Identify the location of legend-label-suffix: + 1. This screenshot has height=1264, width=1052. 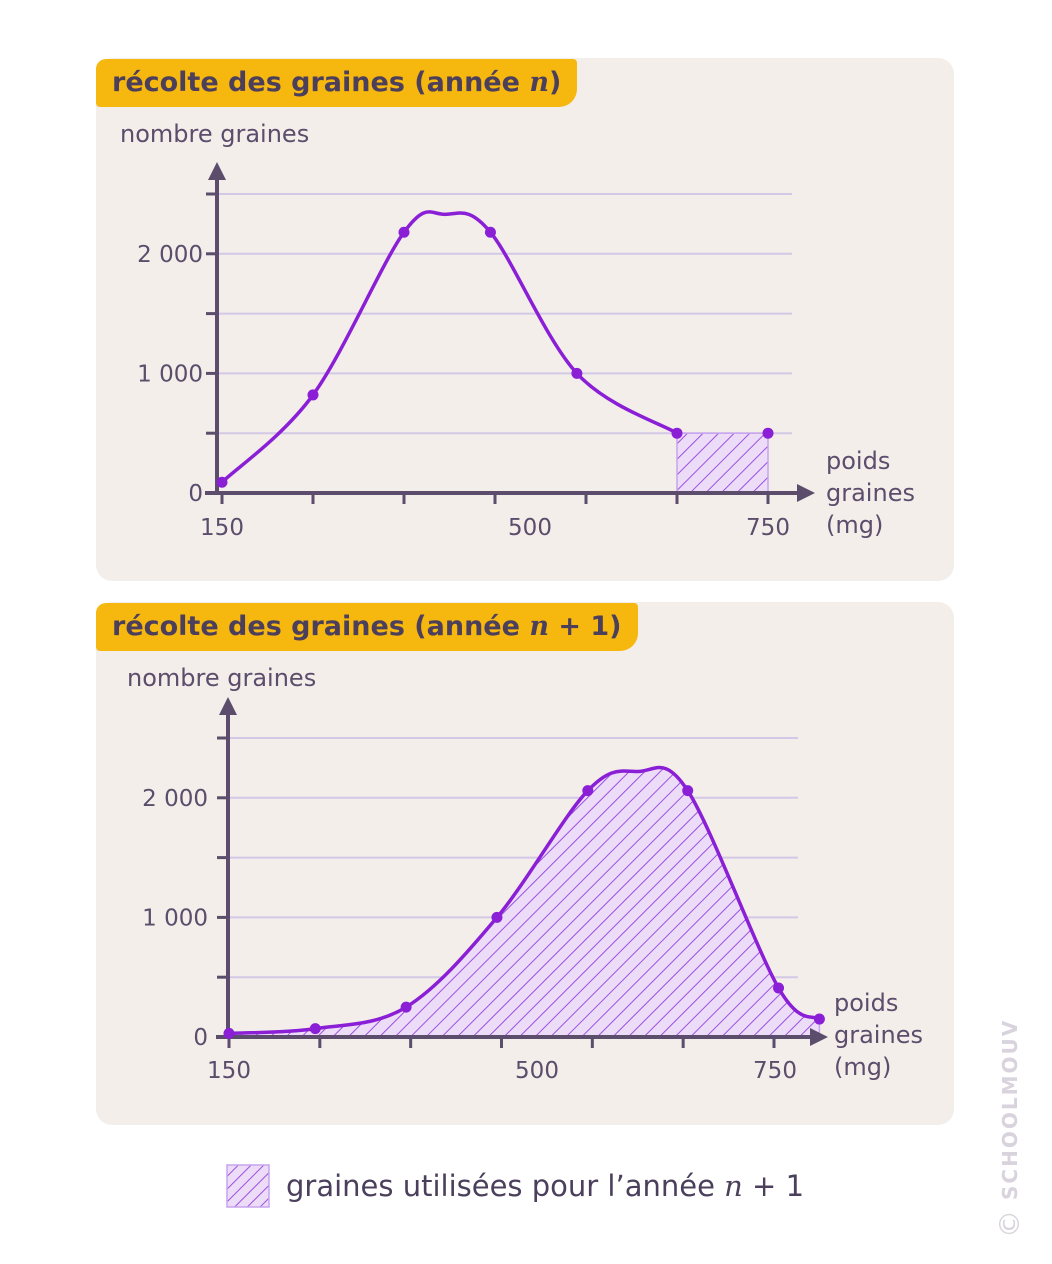
(773, 1186).